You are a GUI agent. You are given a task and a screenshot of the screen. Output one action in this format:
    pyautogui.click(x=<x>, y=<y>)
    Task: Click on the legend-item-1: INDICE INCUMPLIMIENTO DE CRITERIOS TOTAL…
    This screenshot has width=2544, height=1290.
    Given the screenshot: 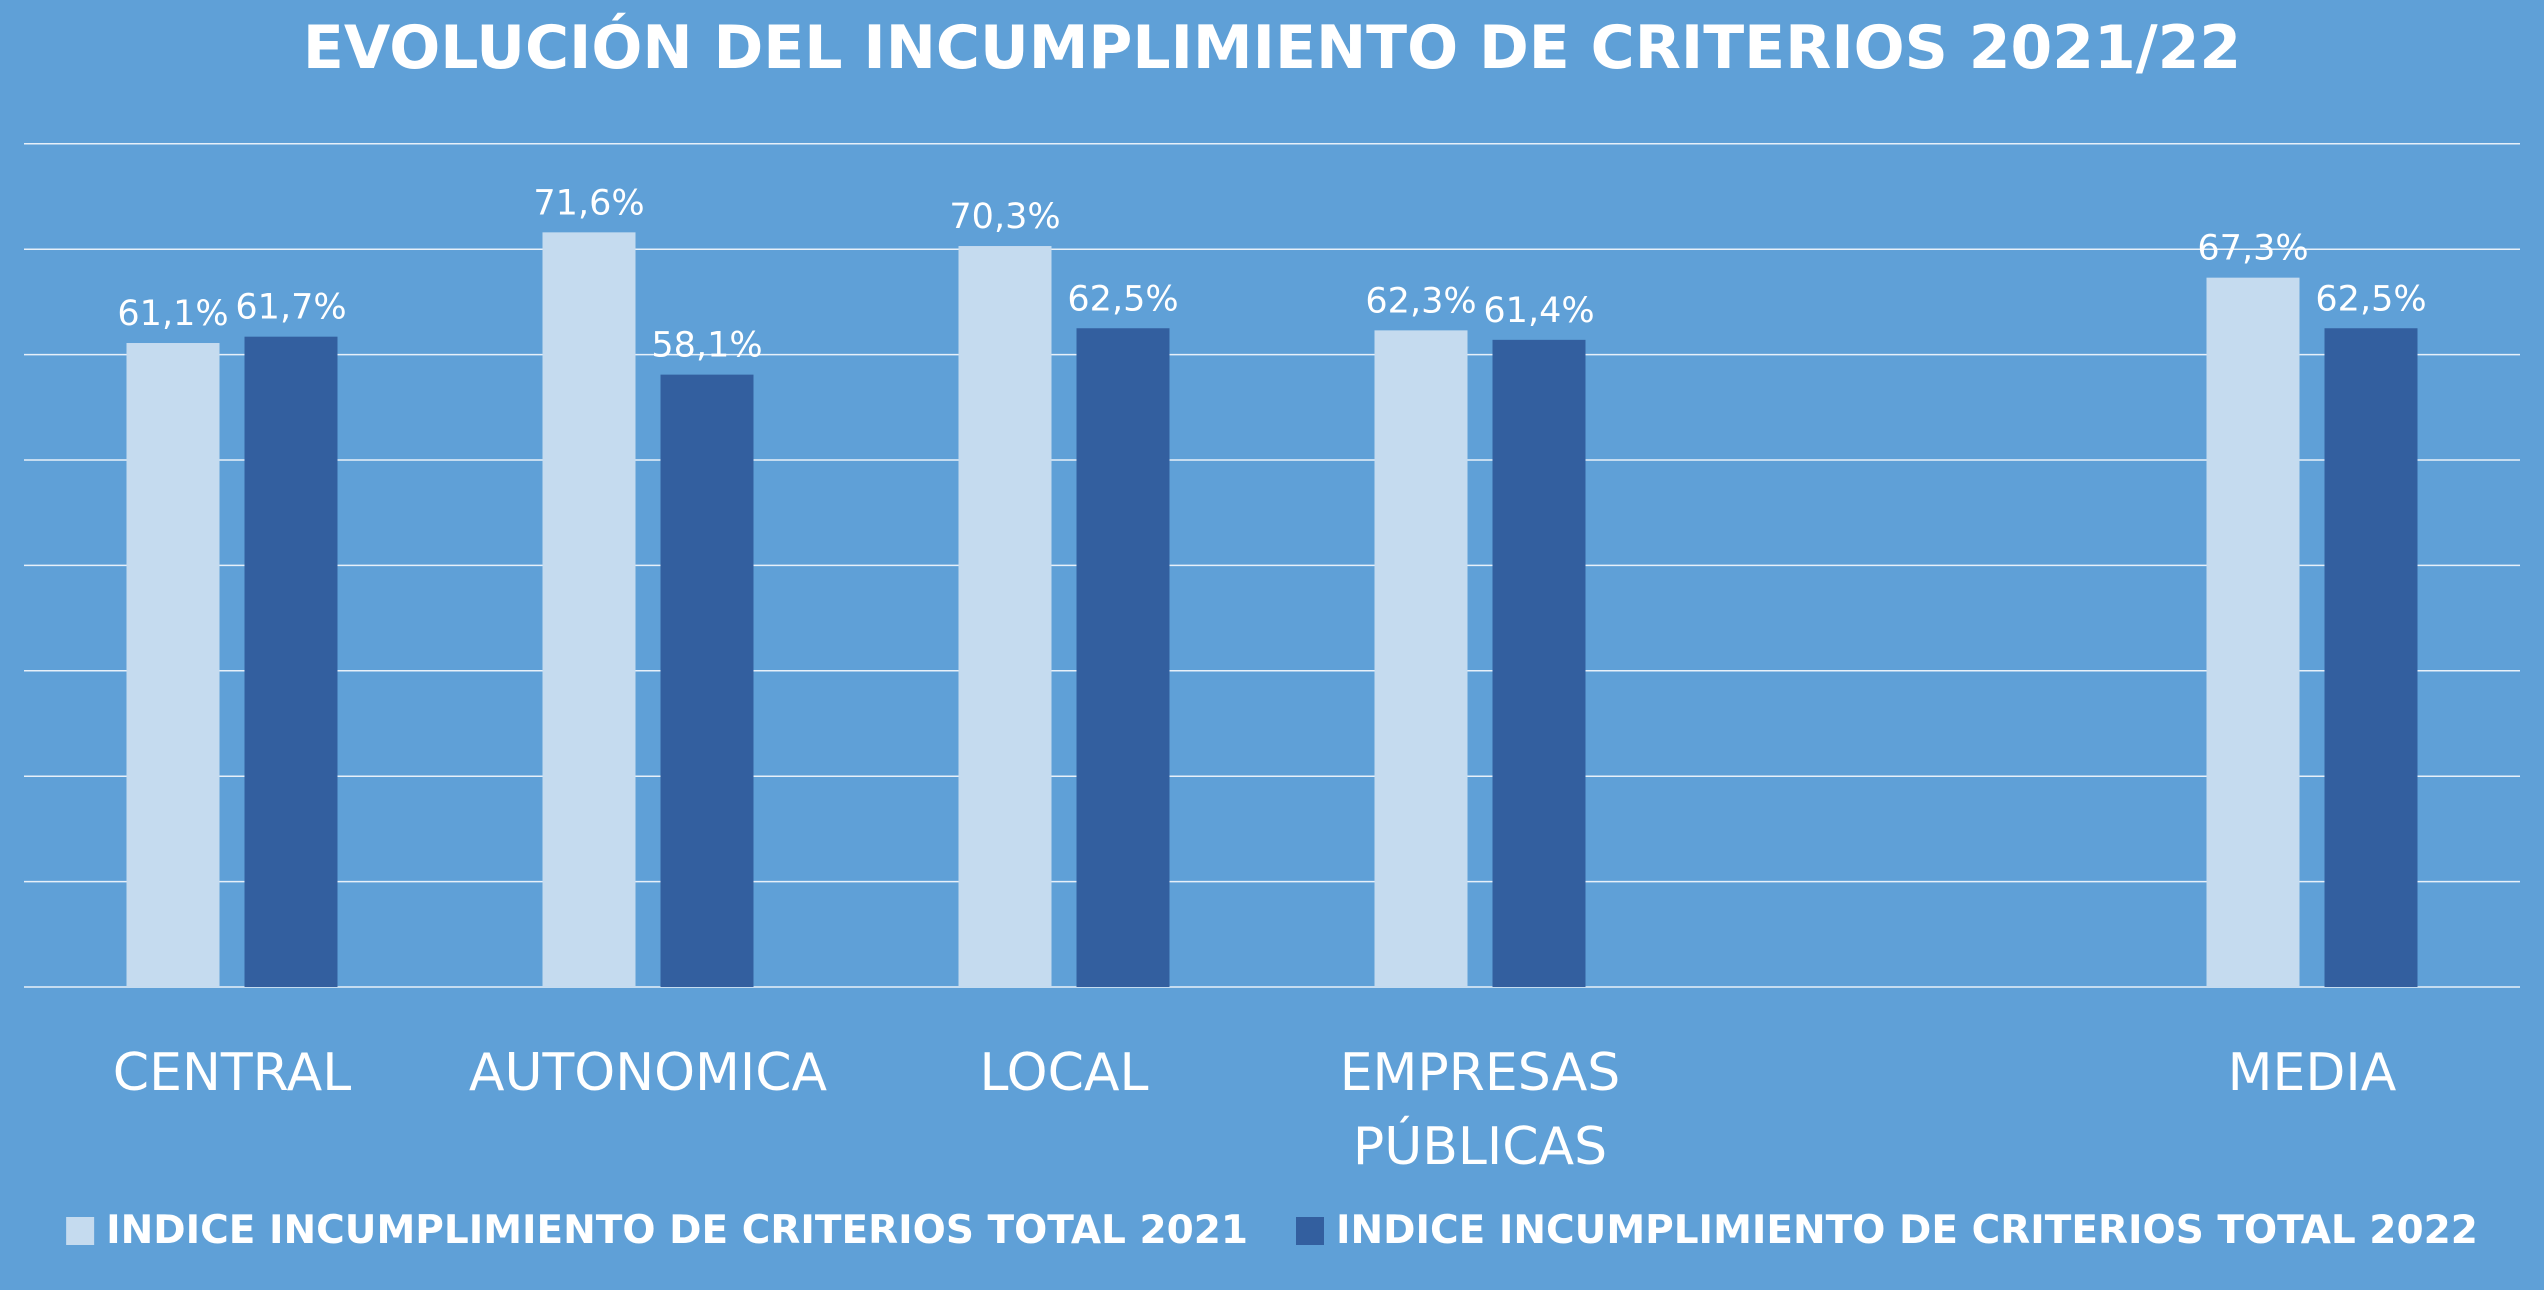 What is the action you would take?
    pyautogui.click(x=1887, y=1230)
    